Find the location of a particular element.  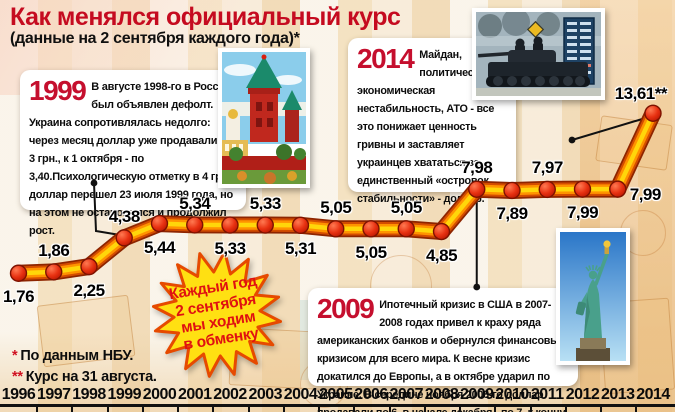

axis-year-label: 2004 is located at coordinates (300, 394).